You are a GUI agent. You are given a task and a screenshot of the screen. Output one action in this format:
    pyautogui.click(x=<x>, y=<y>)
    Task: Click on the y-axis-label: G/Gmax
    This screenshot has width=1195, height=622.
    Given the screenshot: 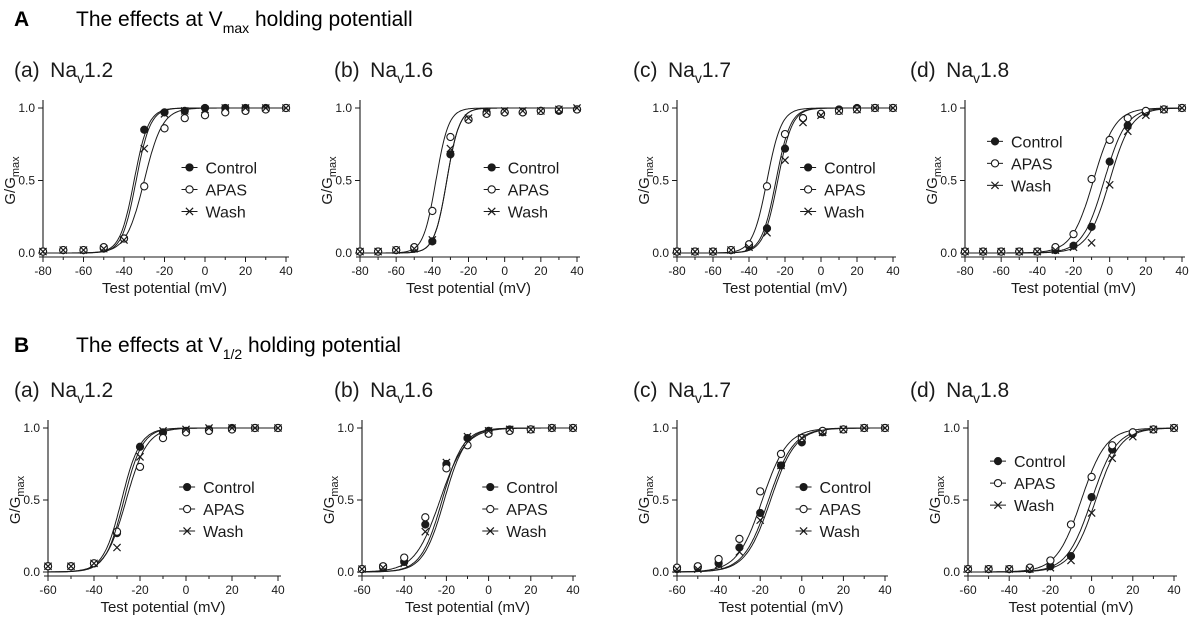 What is the action you would take?
    pyautogui.click(x=934, y=180)
    